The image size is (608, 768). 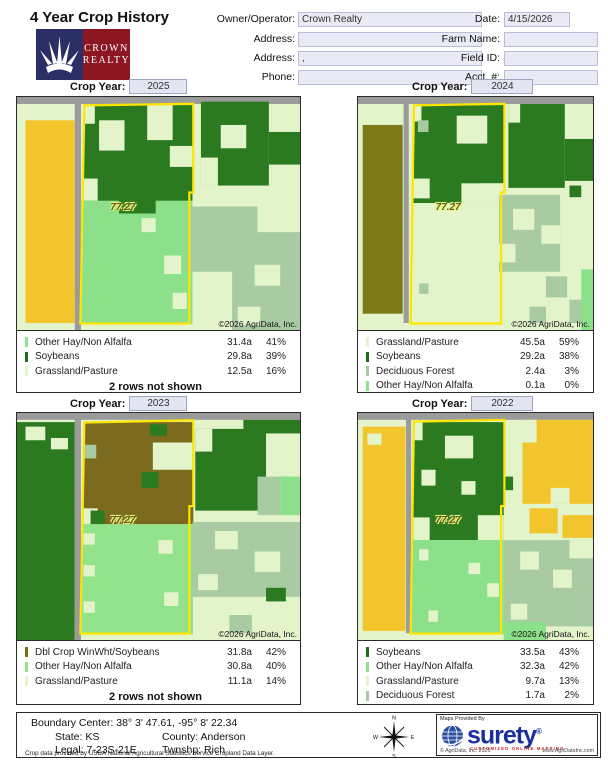 I want to click on legend-pct: 43%, so click(x=568, y=652).